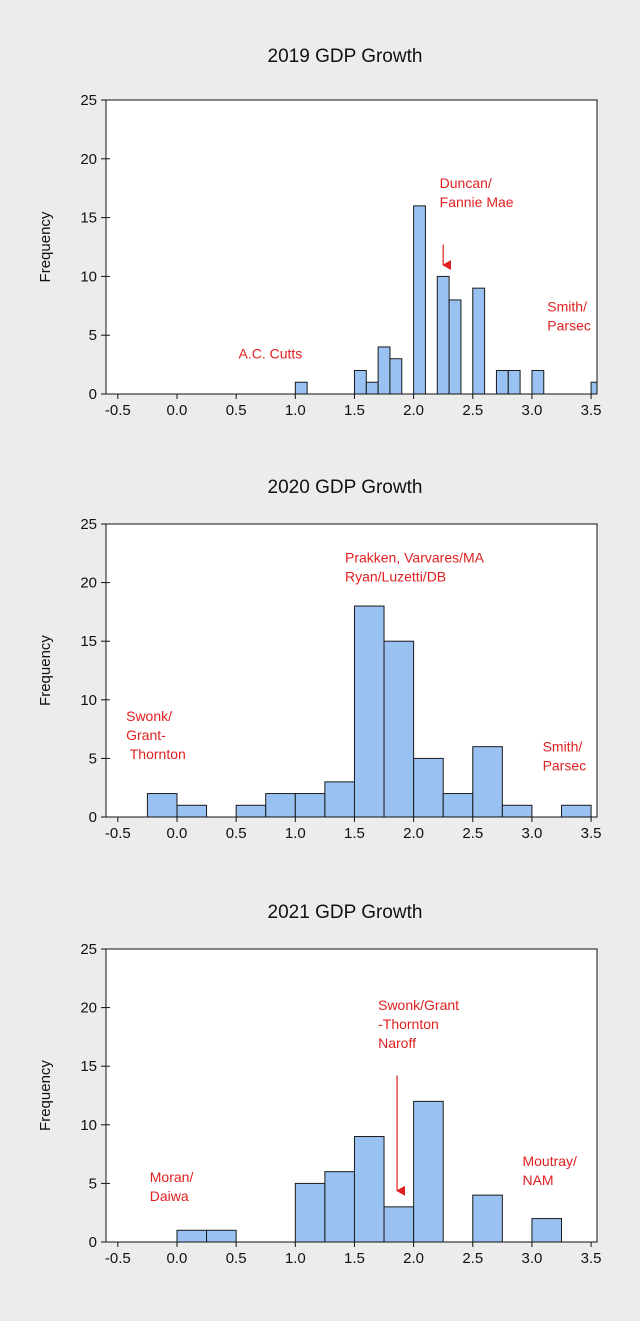 Image resolution: width=640 pixels, height=1321 pixels. What do you see at coordinates (549, 1161) in the screenshot?
I see `annotation-text: Moutray/` at bounding box center [549, 1161].